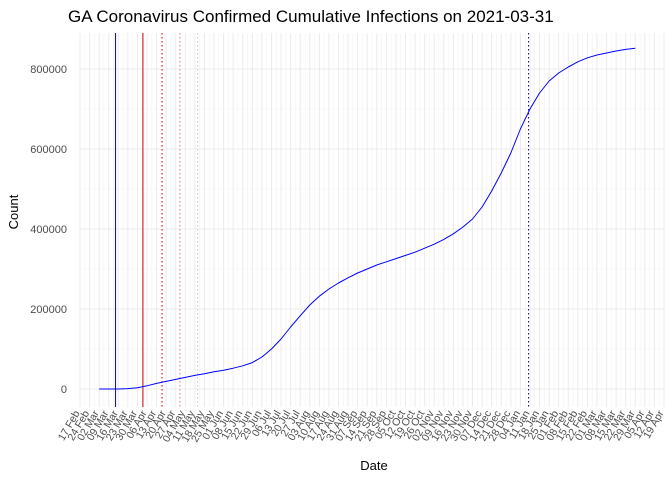 This screenshot has height=480, width=672. What do you see at coordinates (64, 390) in the screenshot?
I see `y-tick-label: 0` at bounding box center [64, 390].